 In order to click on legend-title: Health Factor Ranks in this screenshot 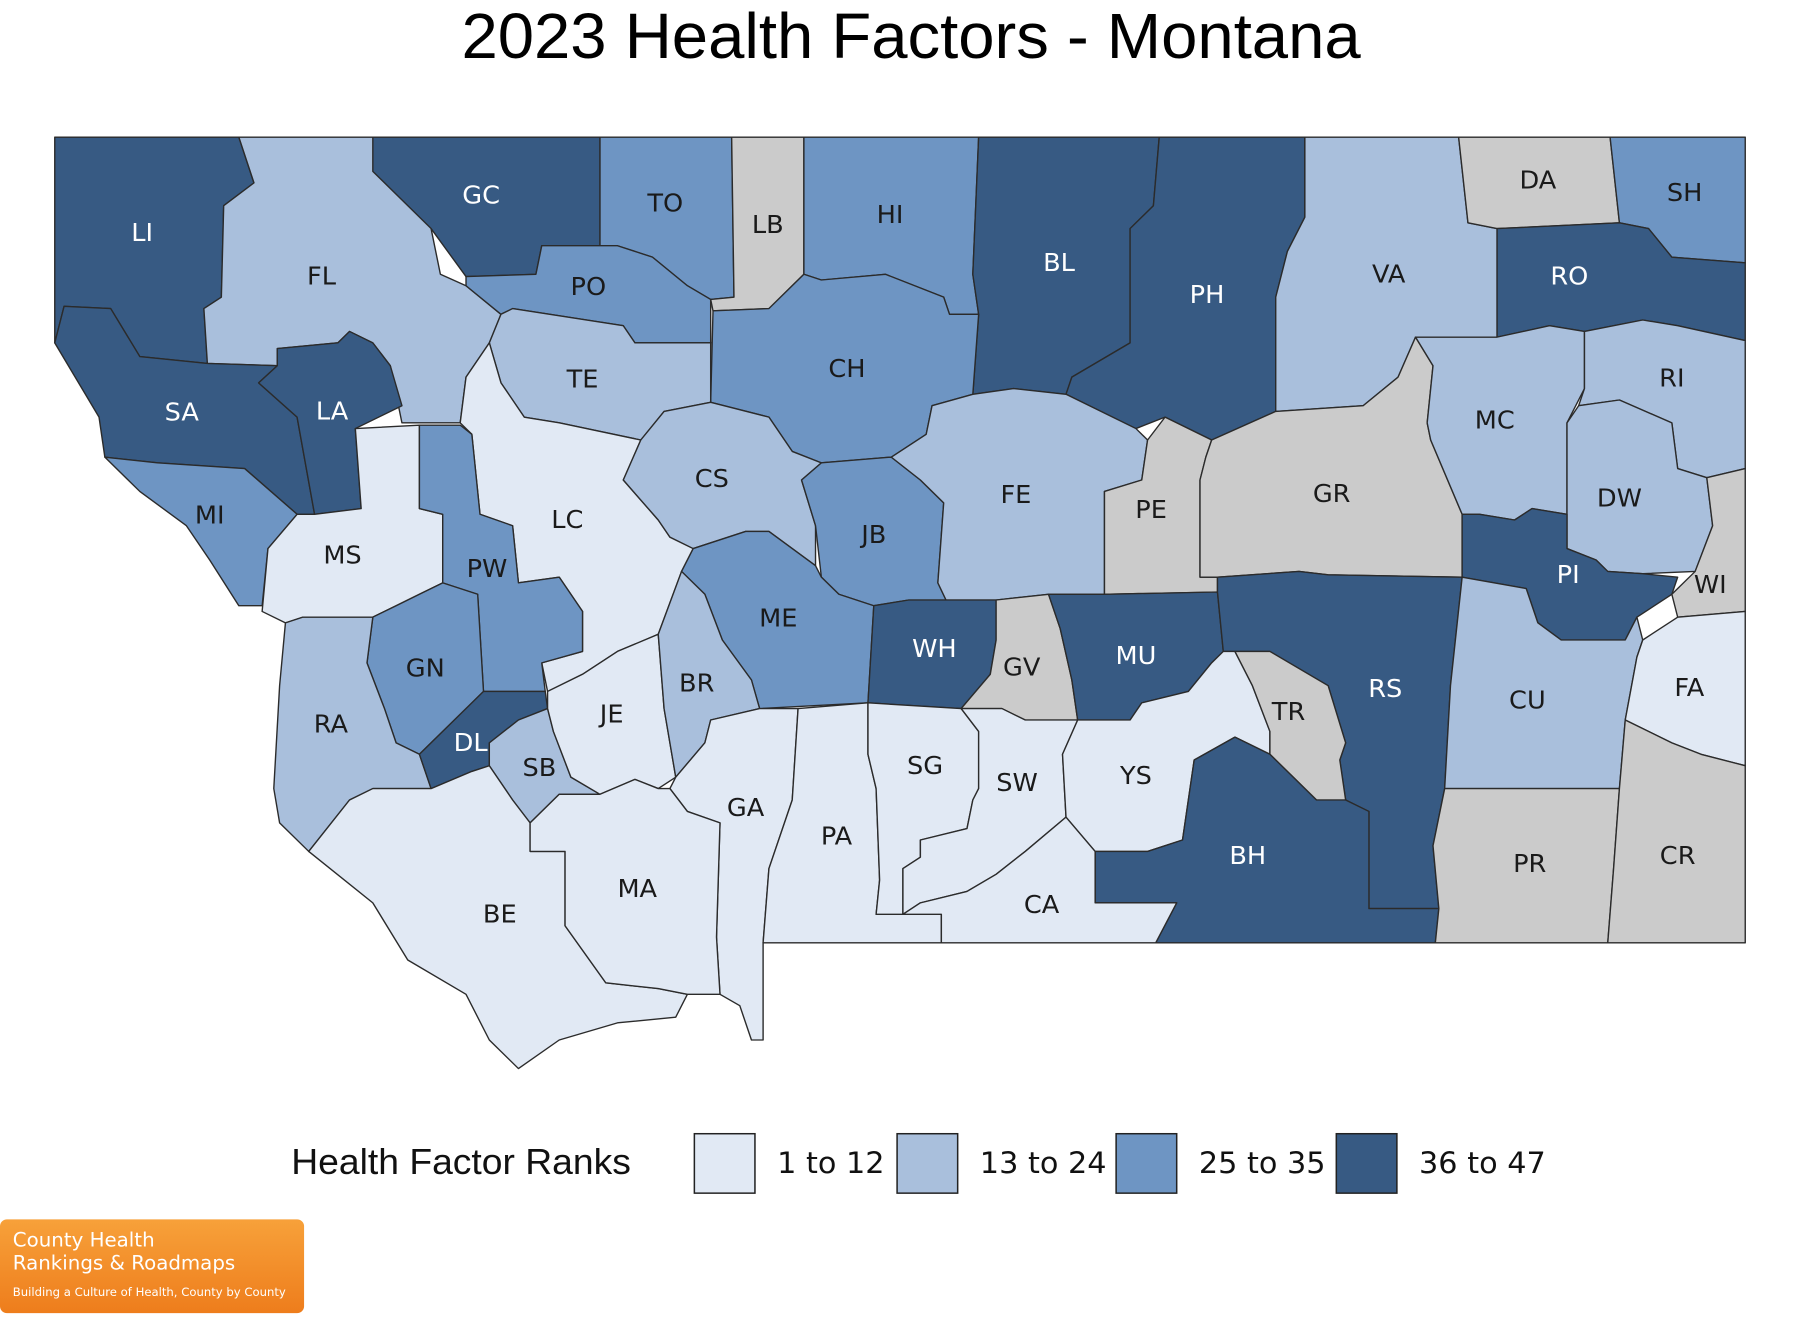, I will do `click(461, 1162)`.